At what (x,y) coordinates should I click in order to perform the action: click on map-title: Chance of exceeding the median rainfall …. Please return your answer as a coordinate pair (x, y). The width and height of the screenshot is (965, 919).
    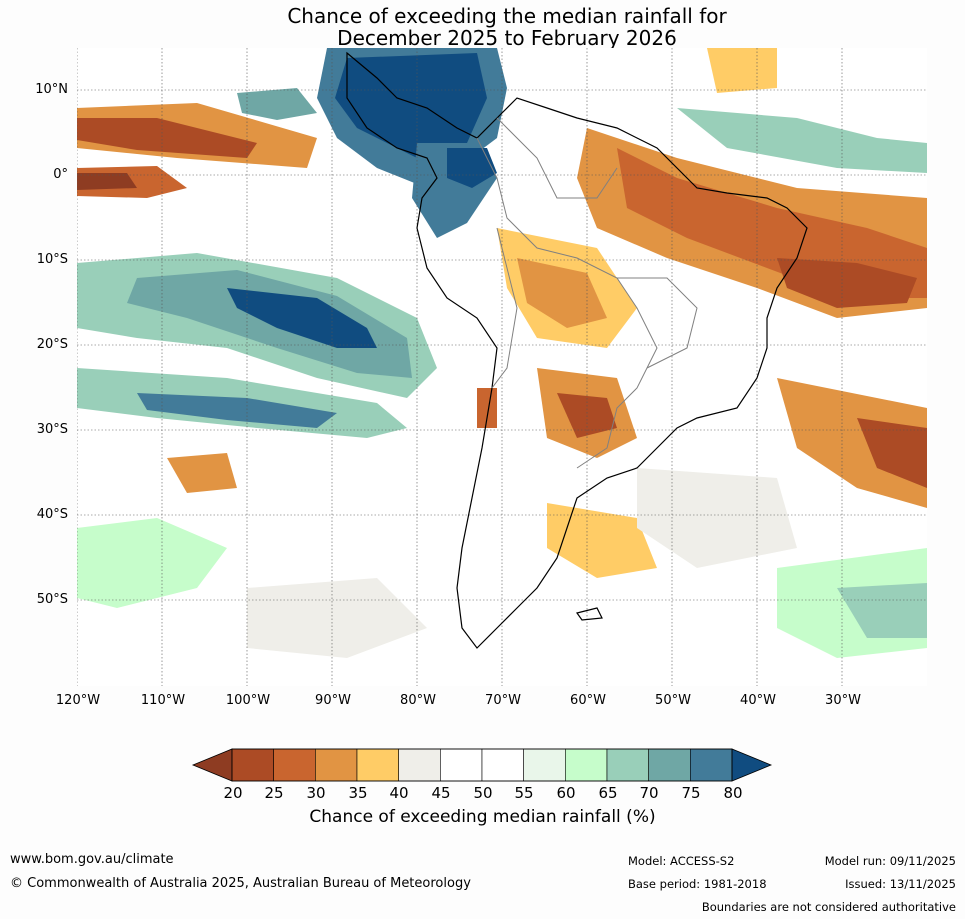
    Looking at the image, I should click on (482, 27).